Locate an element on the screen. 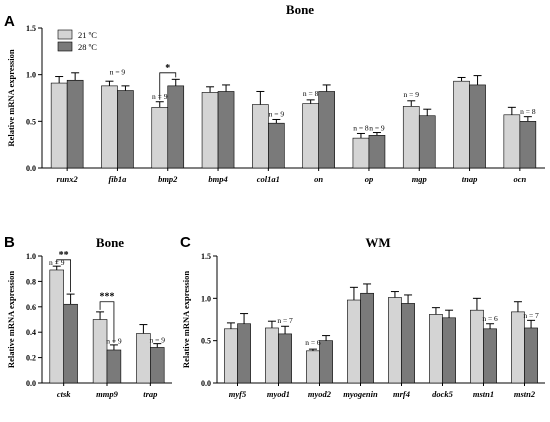  x-tick-label-bmp4: bmp4 is located at coordinates (217, 179).